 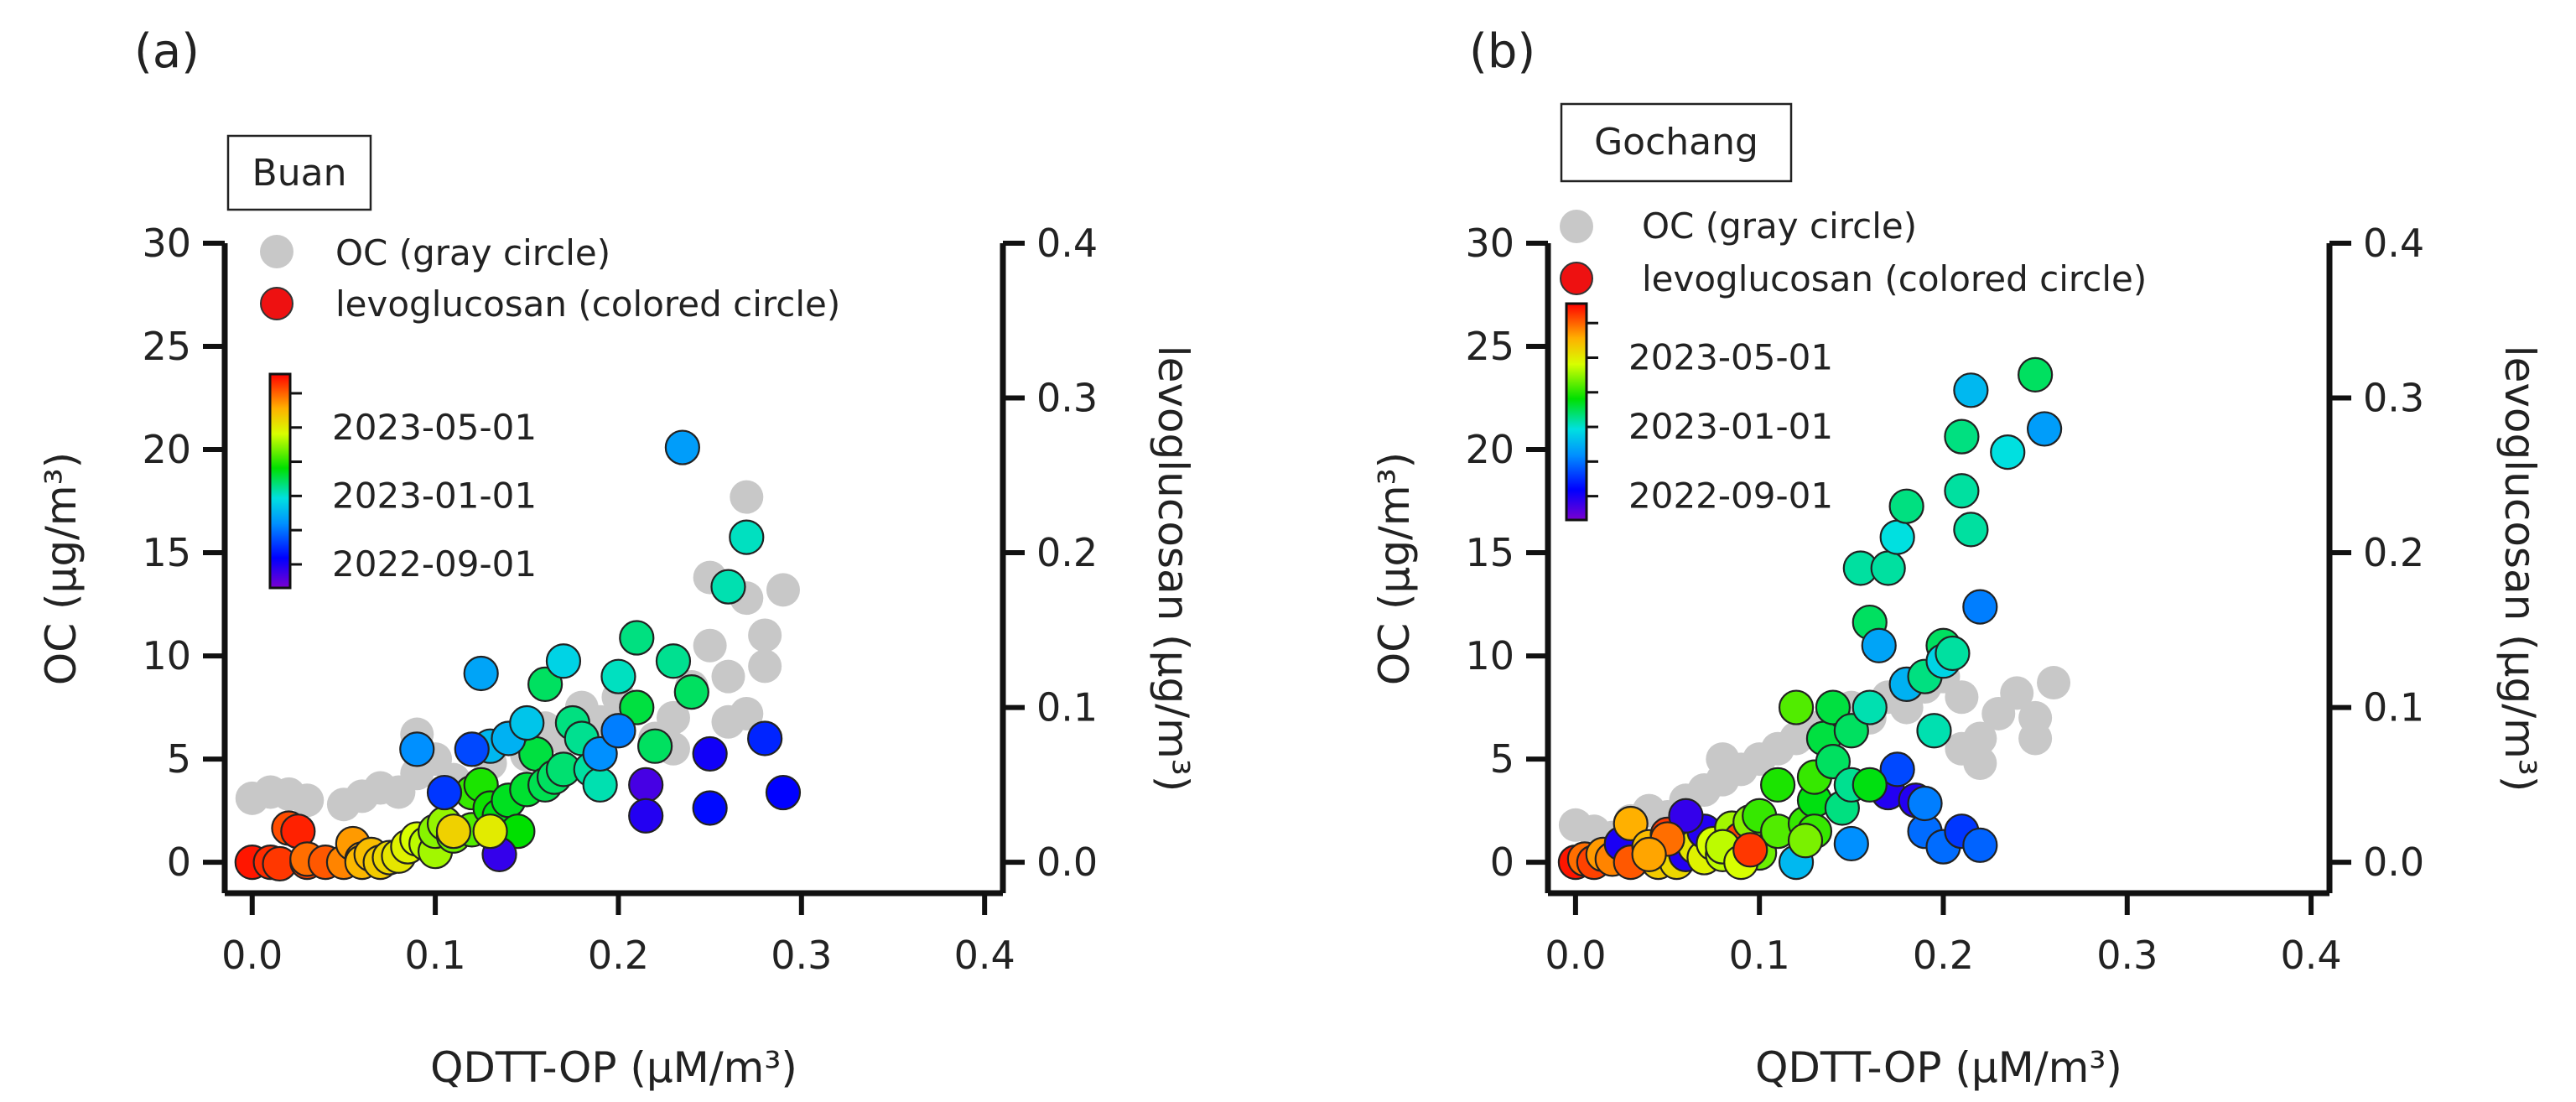 What do you see at coordinates (280, 481) in the screenshot?
I see `colorbar-a` at bounding box center [280, 481].